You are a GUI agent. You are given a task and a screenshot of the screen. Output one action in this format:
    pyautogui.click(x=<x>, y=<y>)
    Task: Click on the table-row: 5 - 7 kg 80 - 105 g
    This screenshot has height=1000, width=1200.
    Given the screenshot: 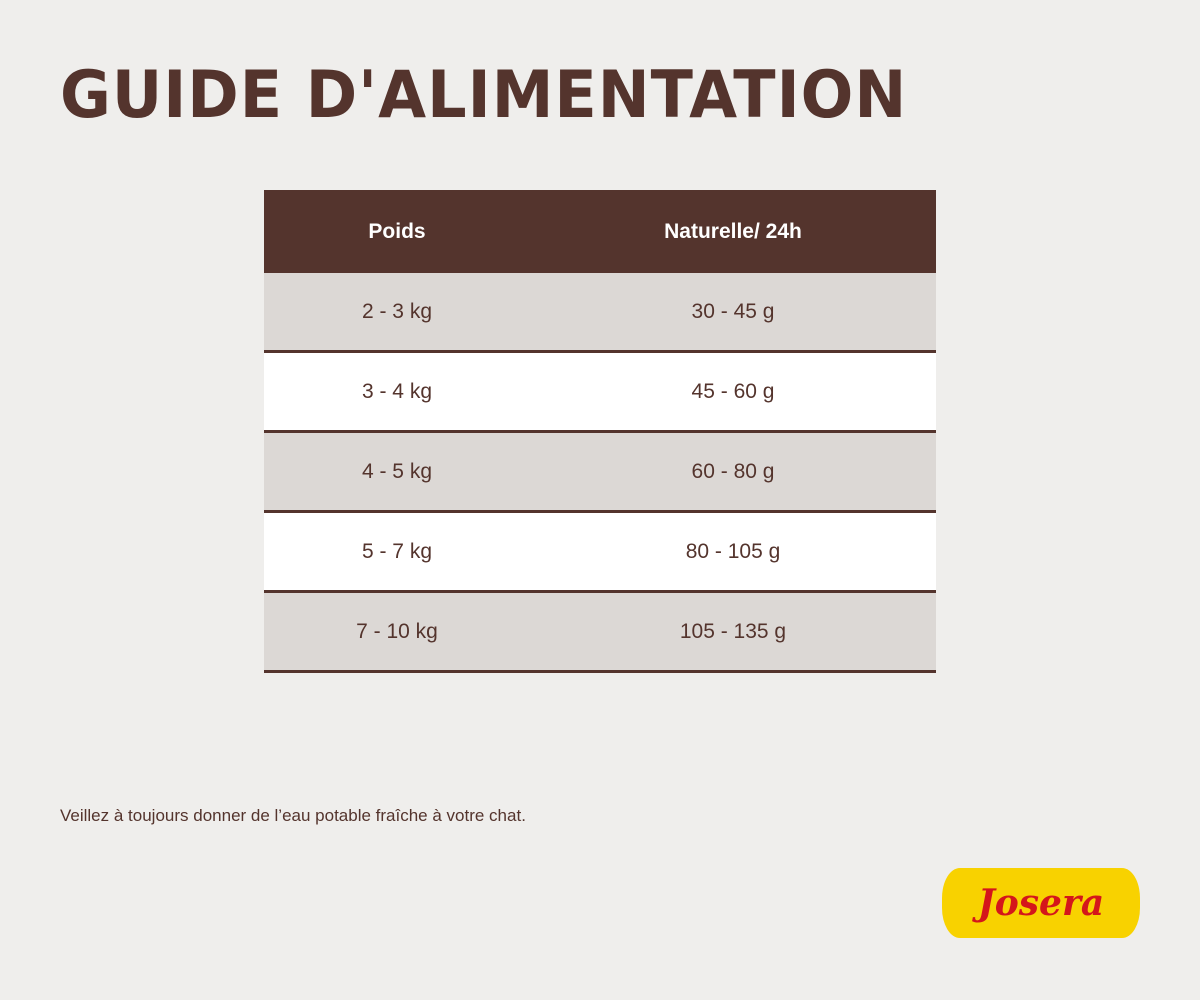 What is the action you would take?
    pyautogui.click(x=600, y=552)
    